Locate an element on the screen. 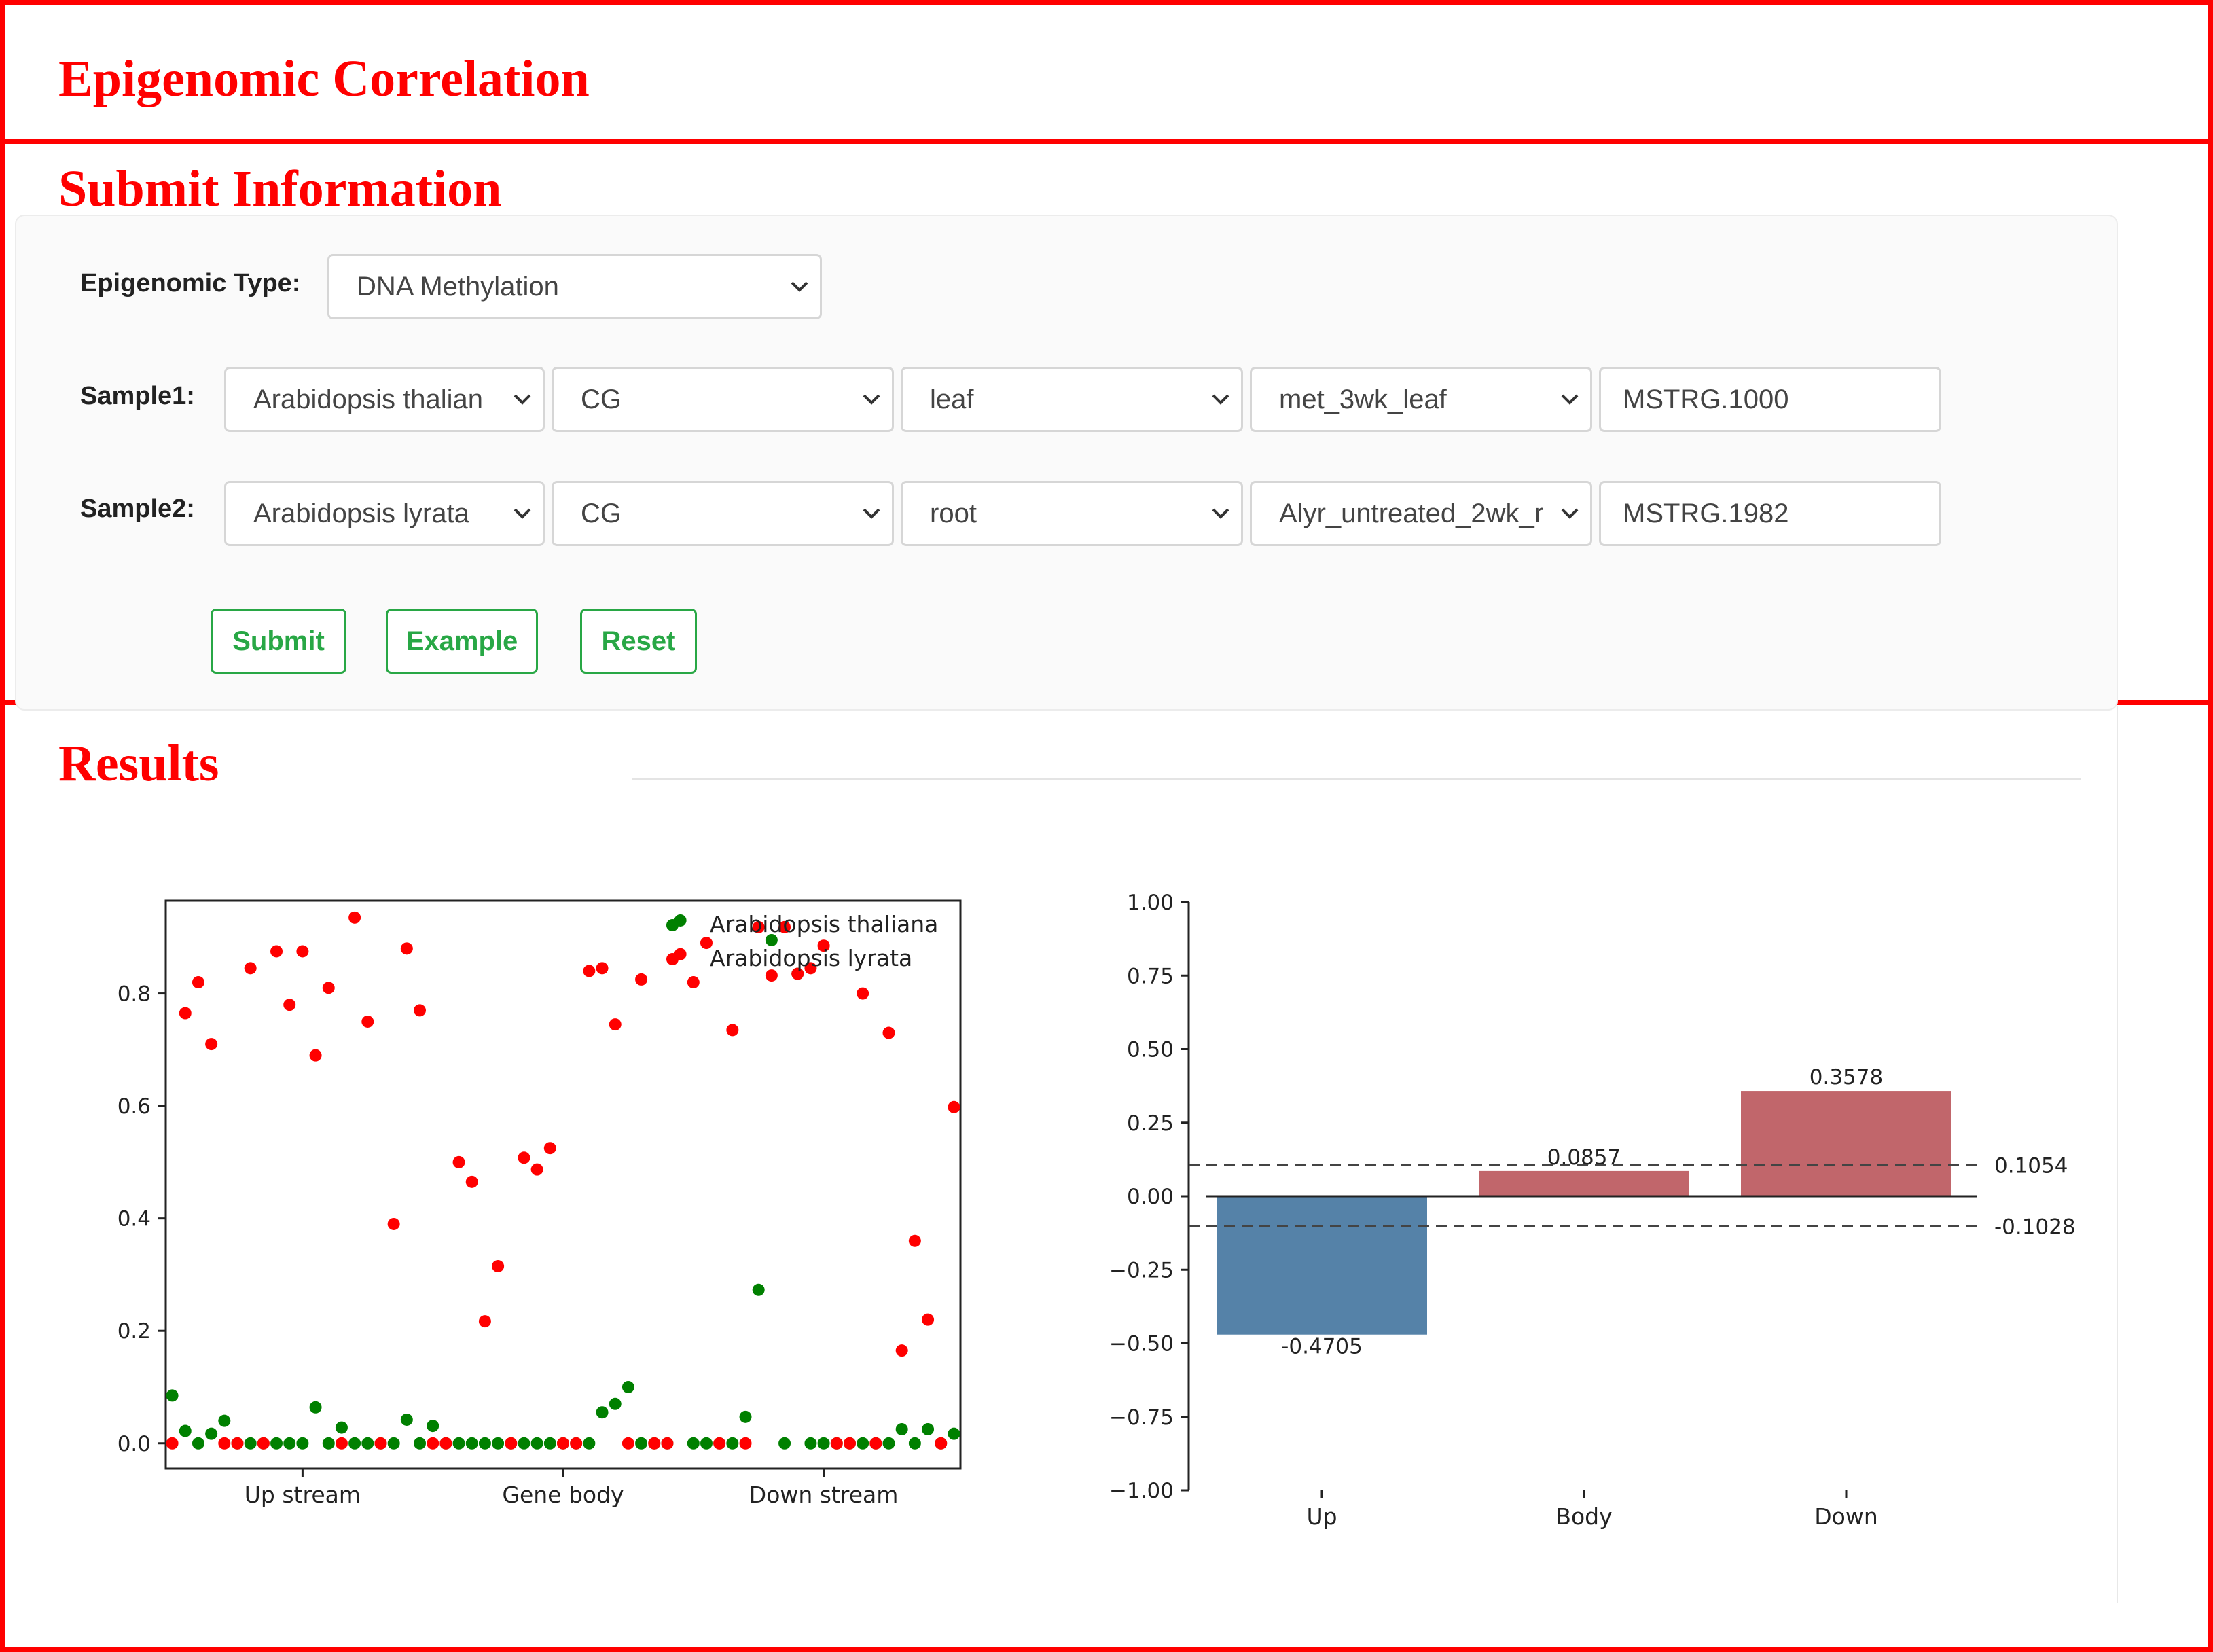  sample1-species-value: Arabidopsis thalian is located at coordinates (368, 399).